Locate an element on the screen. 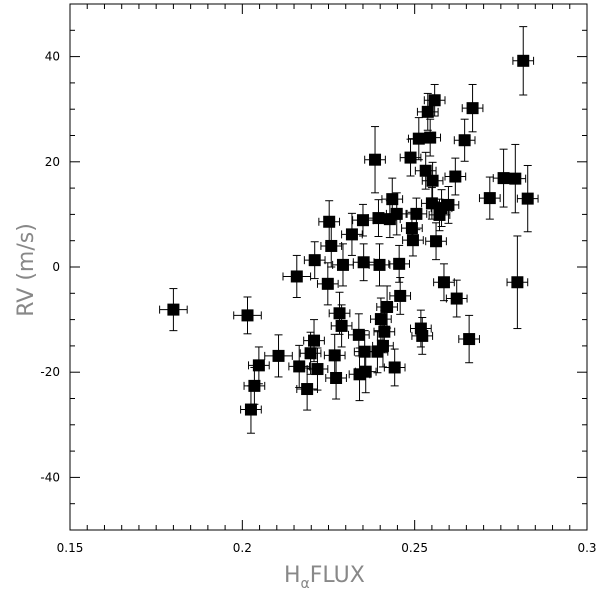  y-tick-label: -20 is located at coordinates (50, 372).